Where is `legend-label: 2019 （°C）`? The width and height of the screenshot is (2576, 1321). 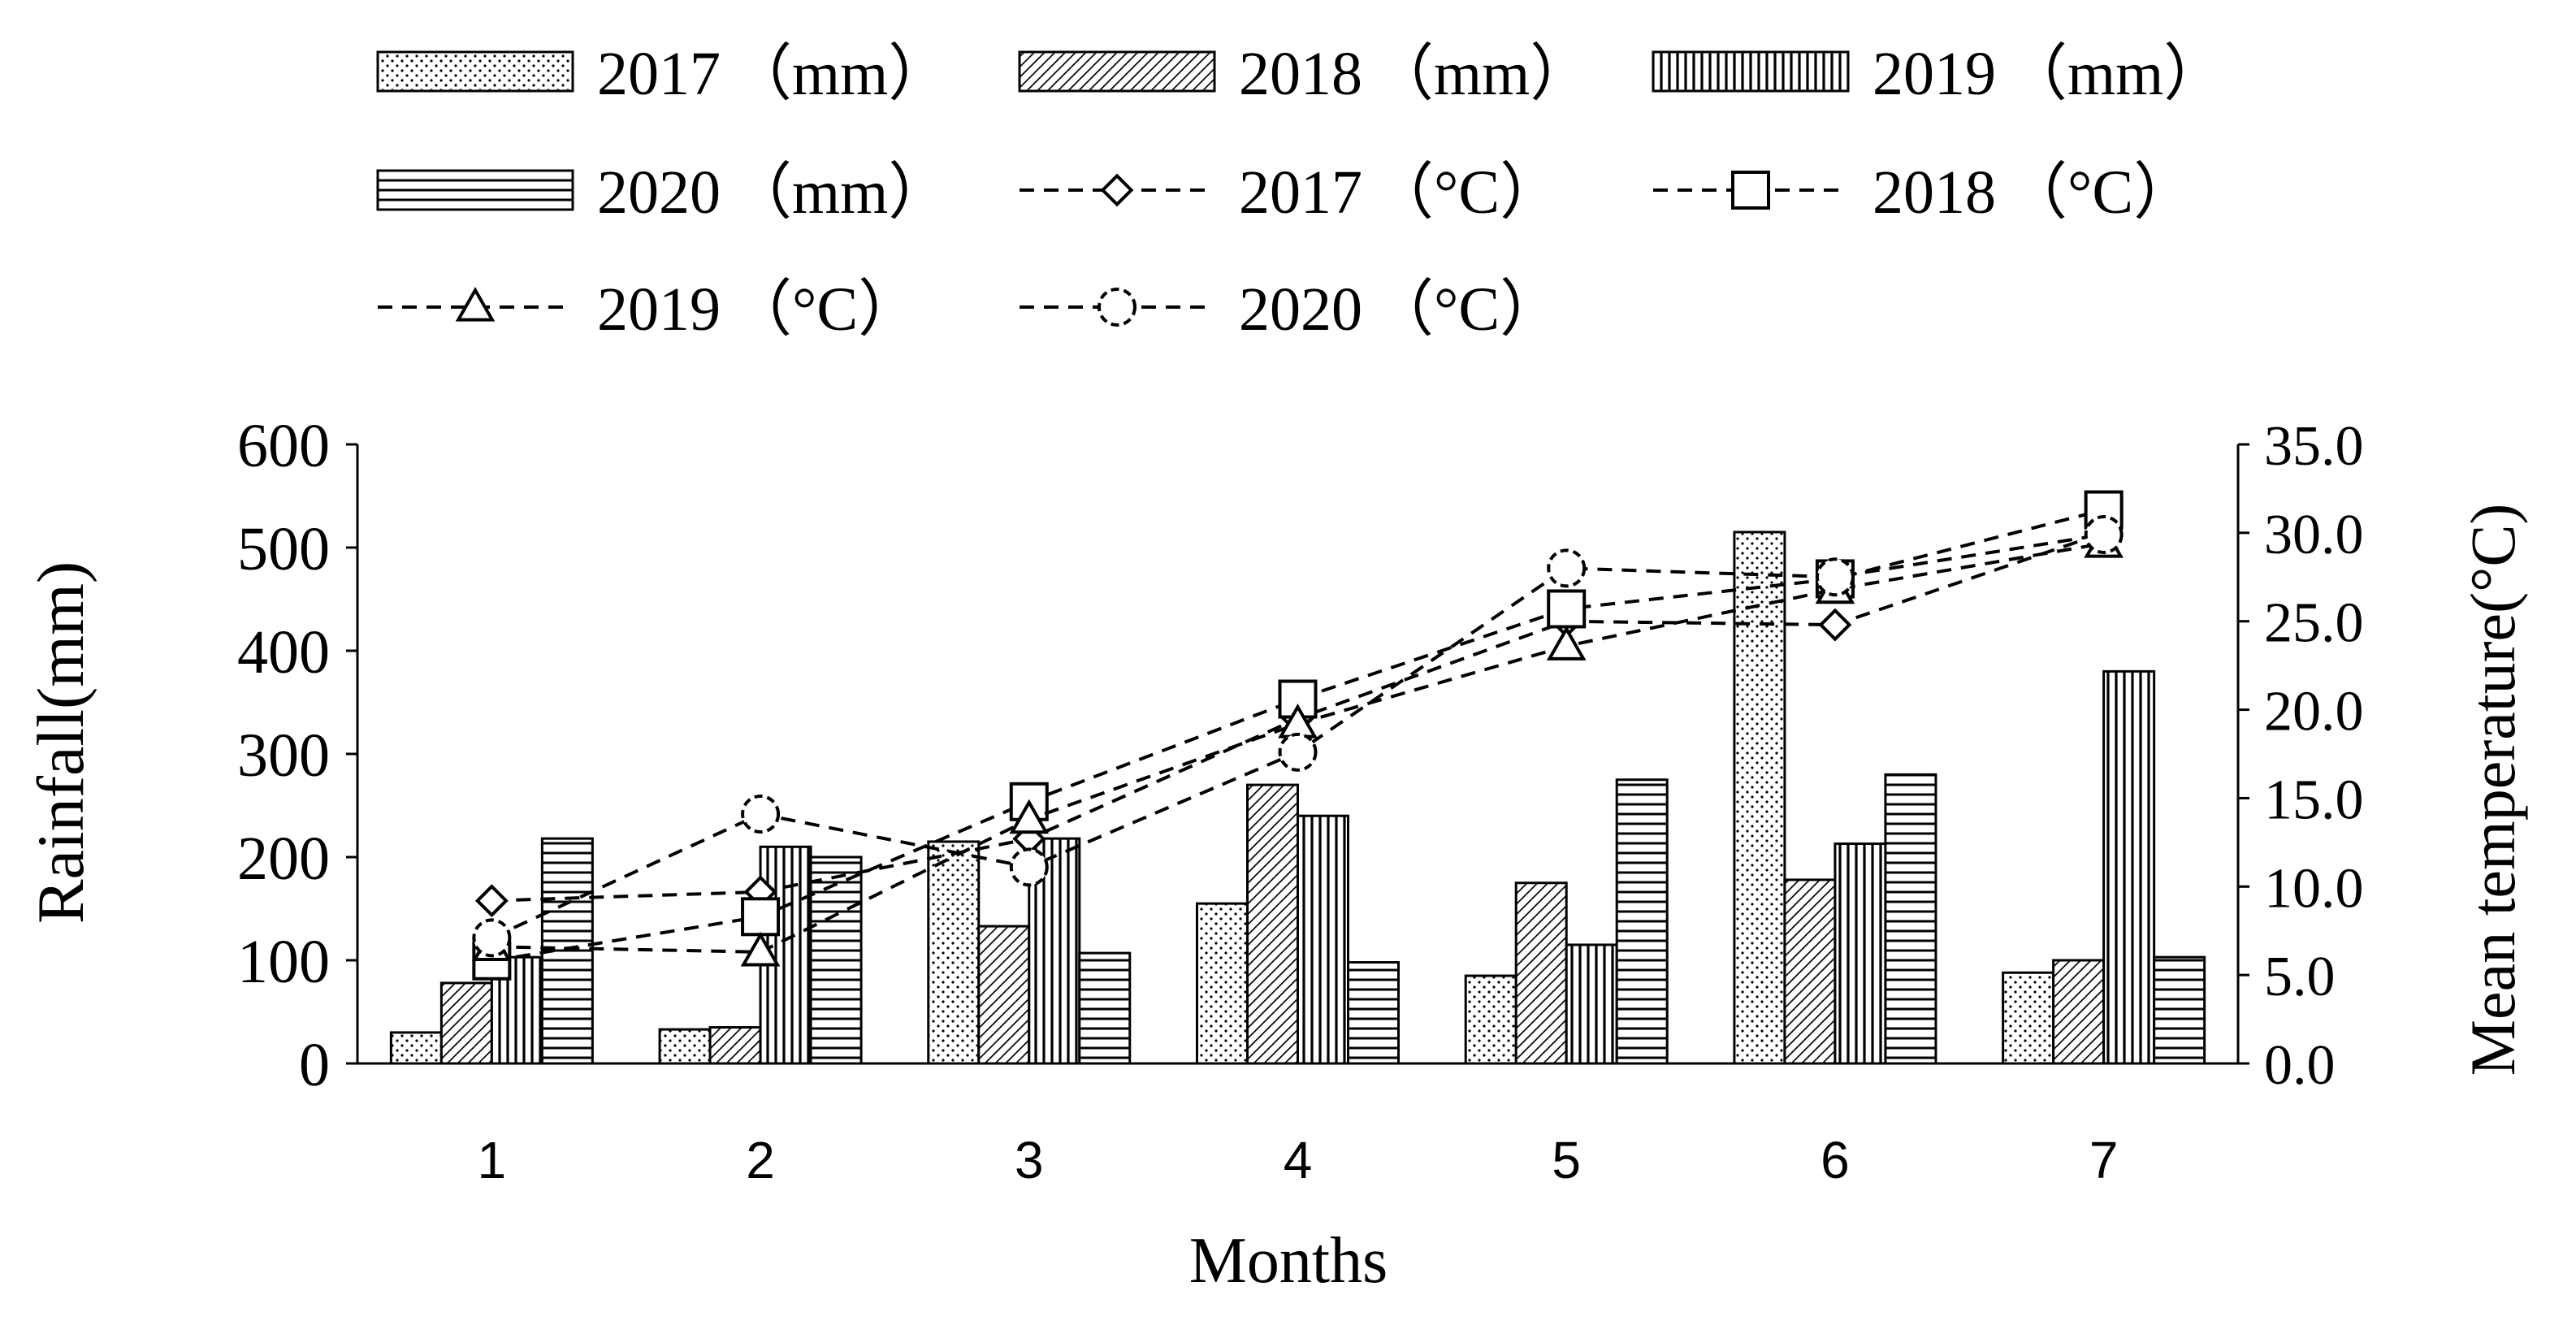 legend-label: 2019 （°C） is located at coordinates (759, 309).